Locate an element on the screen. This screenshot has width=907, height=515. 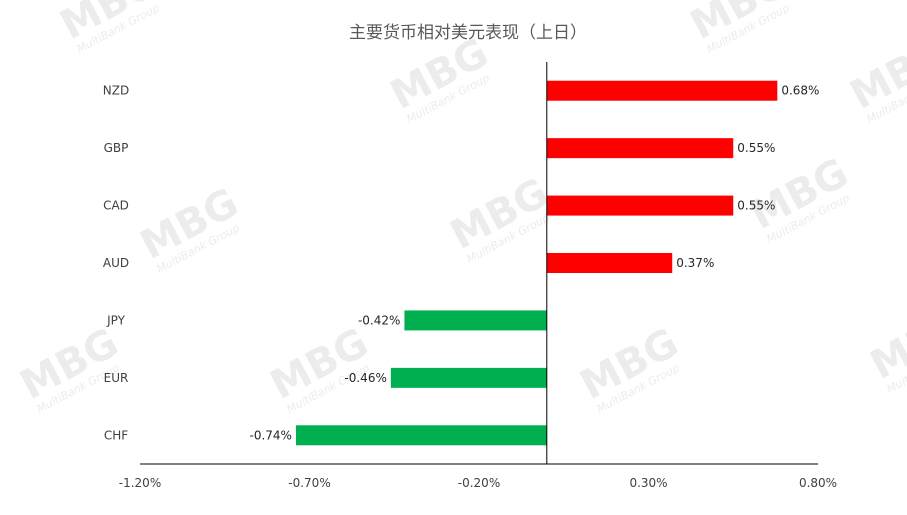
bar-cad is located at coordinates (640, 205).